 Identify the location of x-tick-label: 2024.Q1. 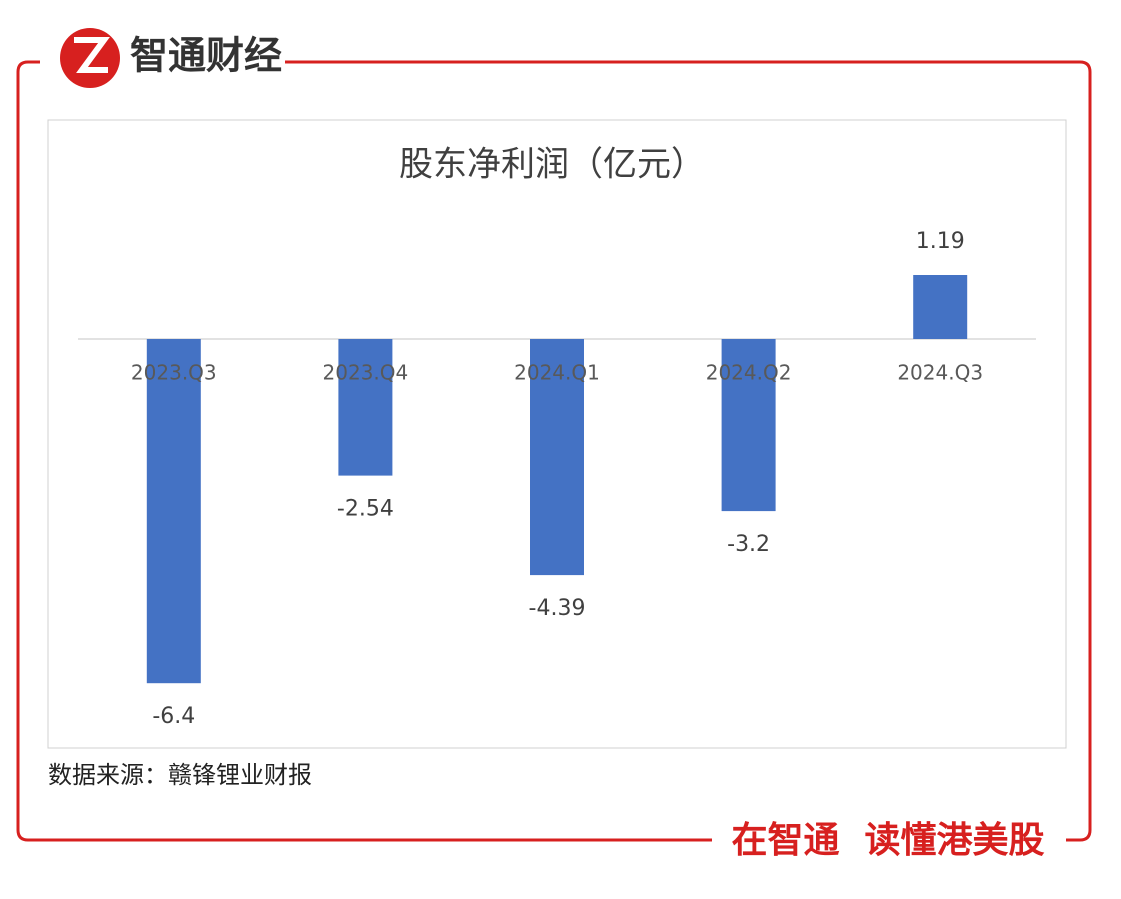
(557, 373).